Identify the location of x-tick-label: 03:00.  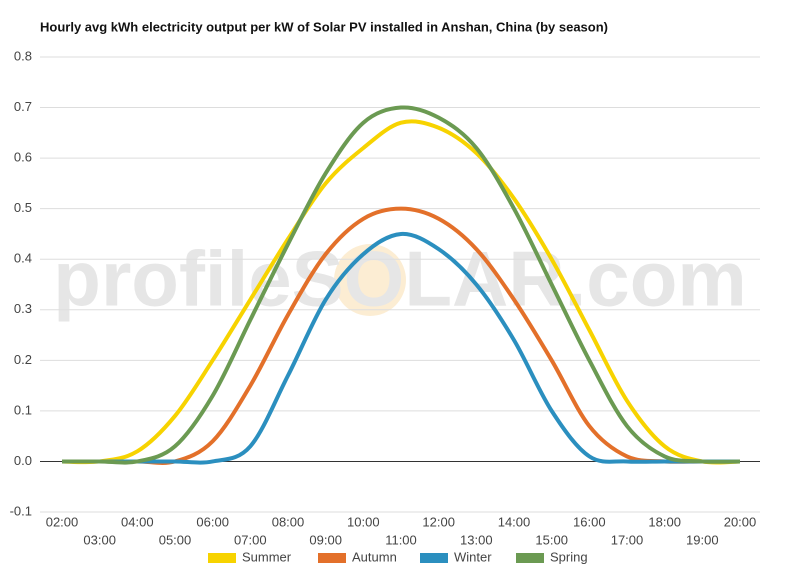
(99, 539).